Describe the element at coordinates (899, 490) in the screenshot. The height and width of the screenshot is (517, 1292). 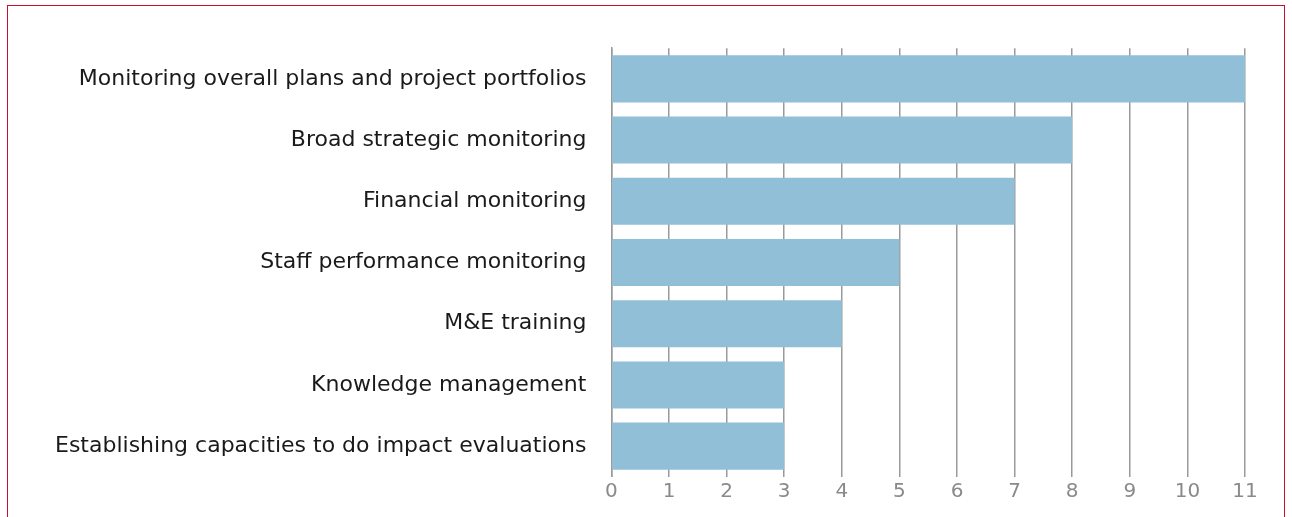
I see `x-tick-label: 5` at that location.